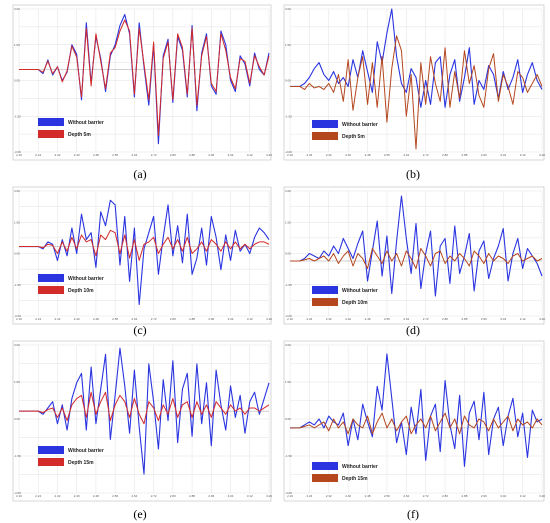 The height and width of the screenshot is (523, 550). Describe the element at coordinates (139, 514) in the screenshot. I see `panel-label: (e)` at that location.